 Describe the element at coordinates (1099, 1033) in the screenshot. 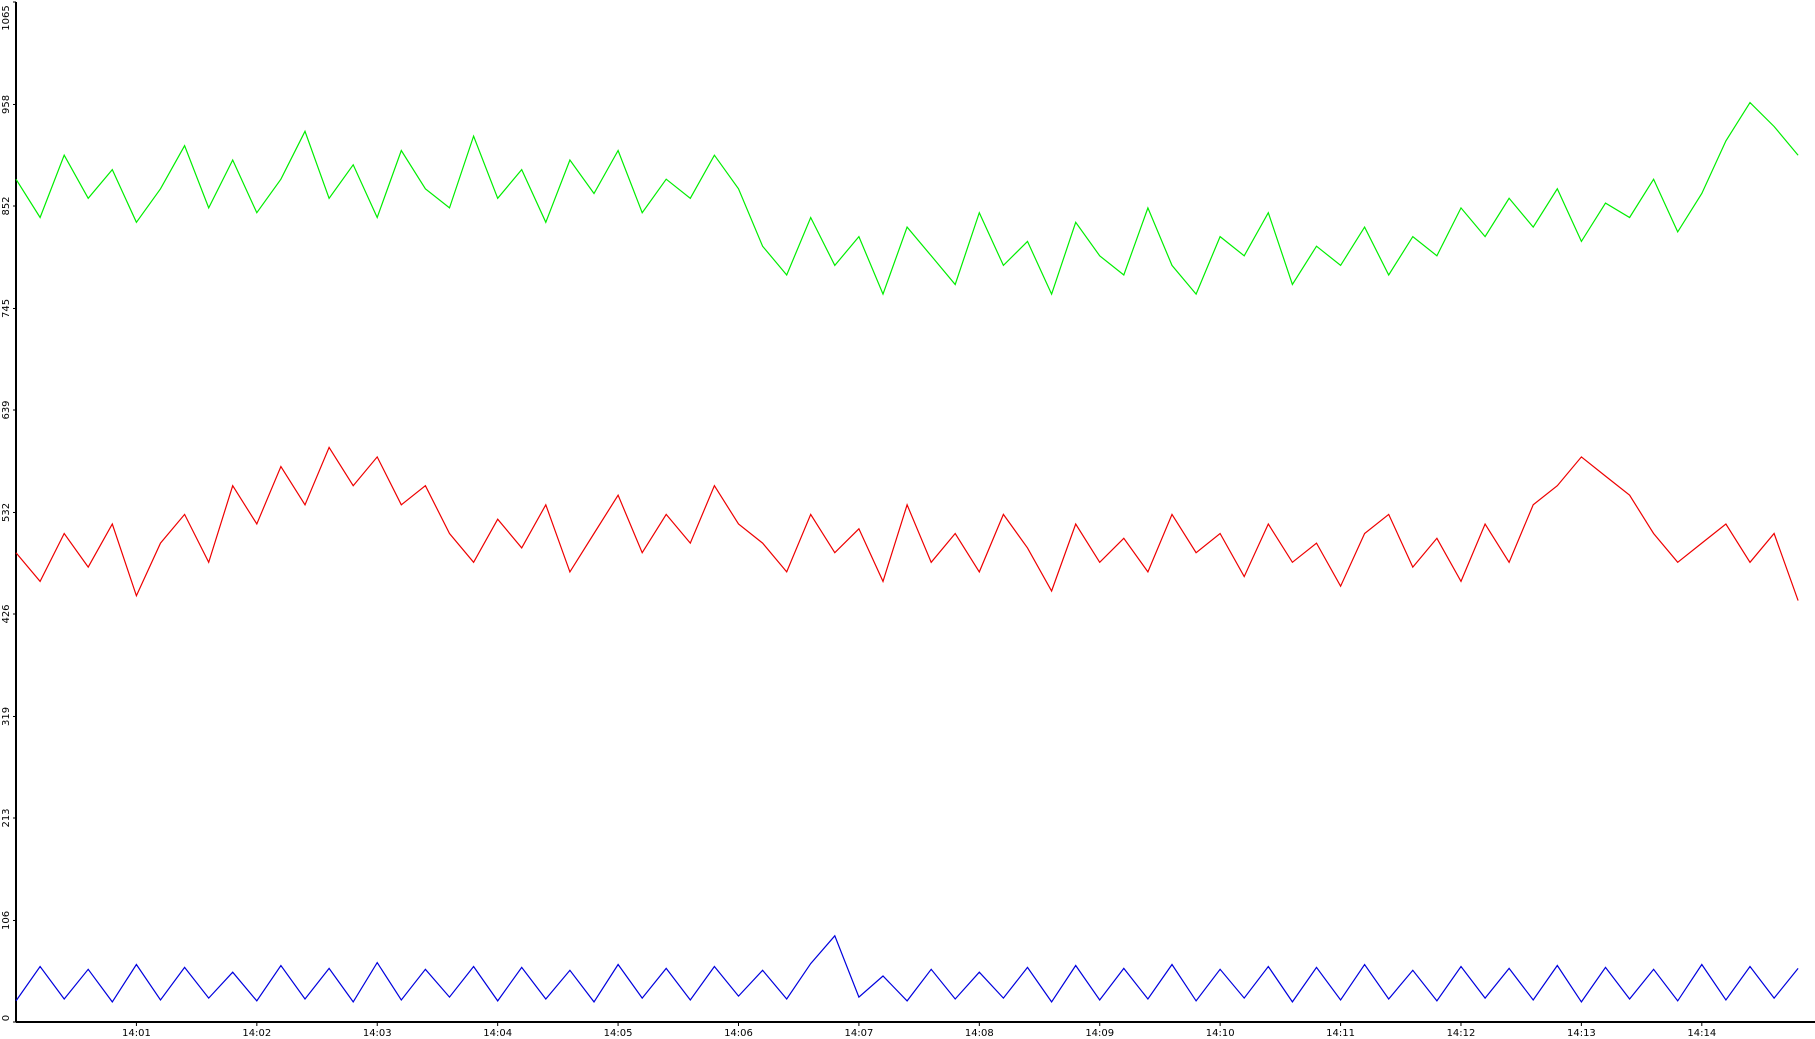

I see `x-tick-label: 14:09` at that location.